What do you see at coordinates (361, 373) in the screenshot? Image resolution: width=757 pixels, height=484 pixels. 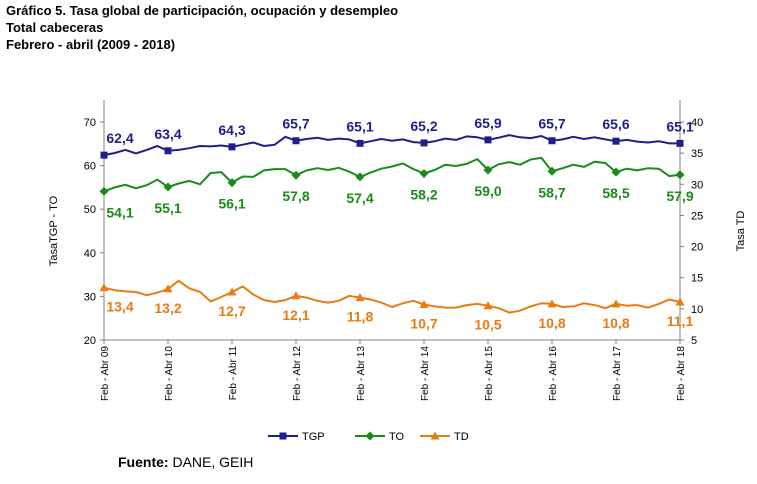 I see `x-tick-label: Feb - Abr 13` at bounding box center [361, 373].